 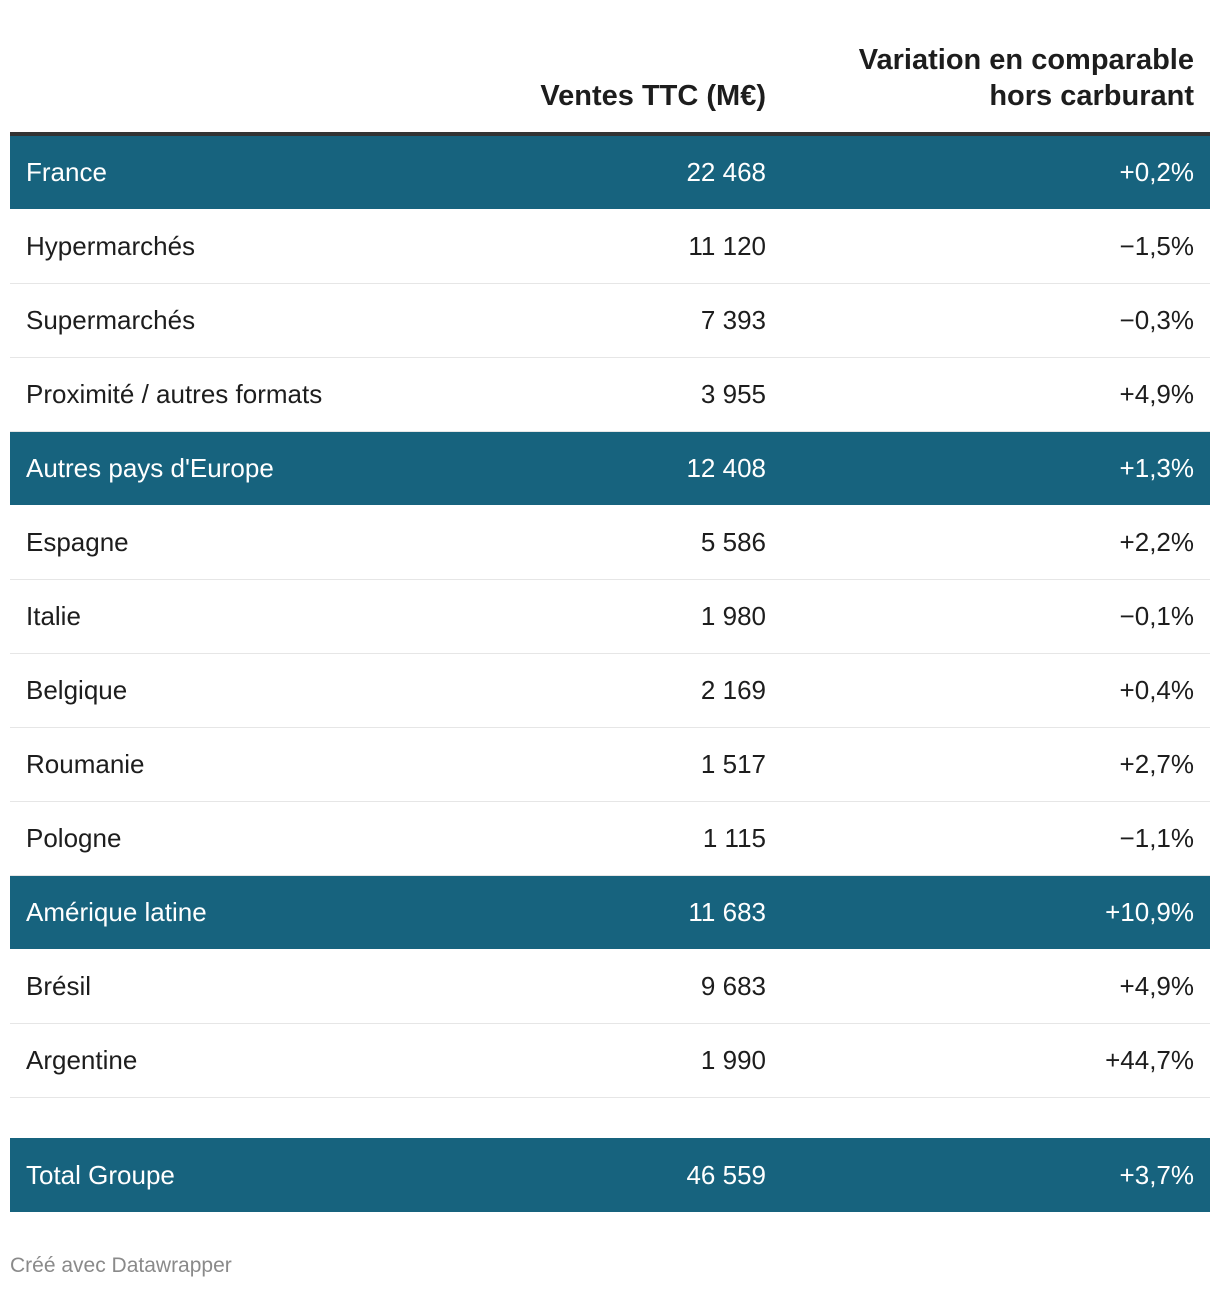 I want to click on row-label: Brésil, so click(x=59, y=986).